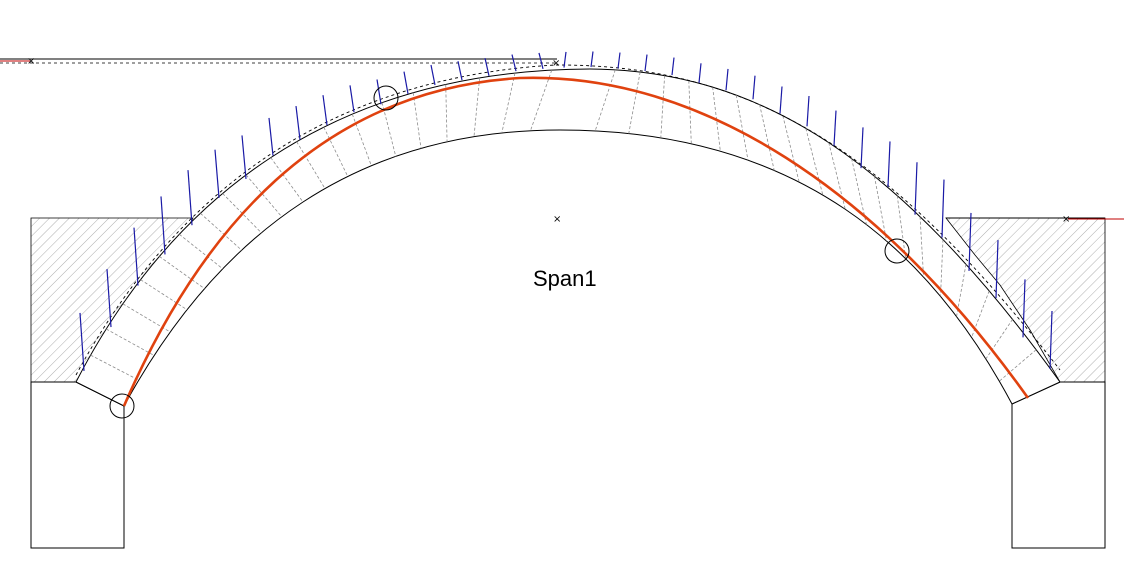 The image size is (1124, 561). What do you see at coordinates (565, 278) in the screenshot?
I see `span-label: Span1` at bounding box center [565, 278].